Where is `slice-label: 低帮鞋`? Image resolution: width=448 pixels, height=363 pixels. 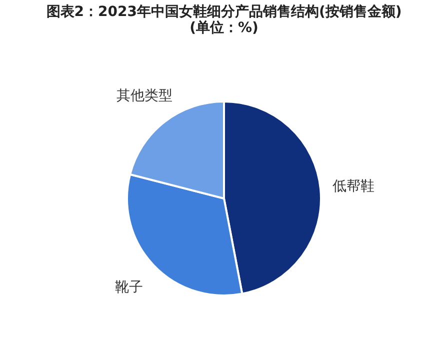 slice-label: 低帮鞋 is located at coordinates (353, 186).